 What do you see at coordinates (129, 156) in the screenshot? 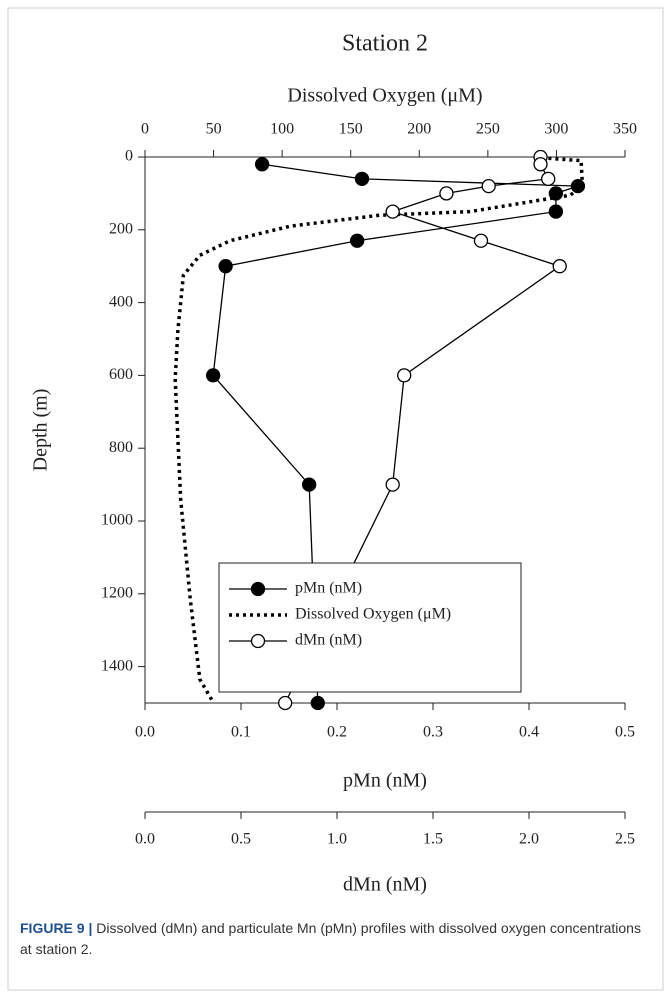
I see `y-tick-label: 0` at bounding box center [129, 156].